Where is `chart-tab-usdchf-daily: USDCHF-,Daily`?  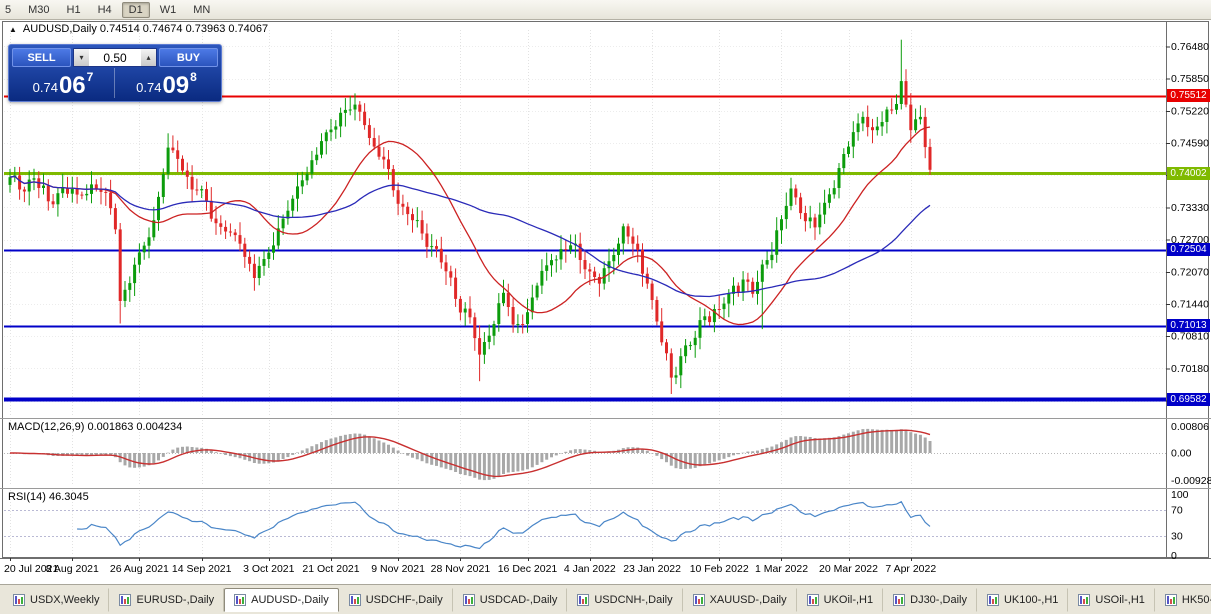 chart-tab-usdchf-daily: USDCHF-,Daily is located at coordinates (396, 600).